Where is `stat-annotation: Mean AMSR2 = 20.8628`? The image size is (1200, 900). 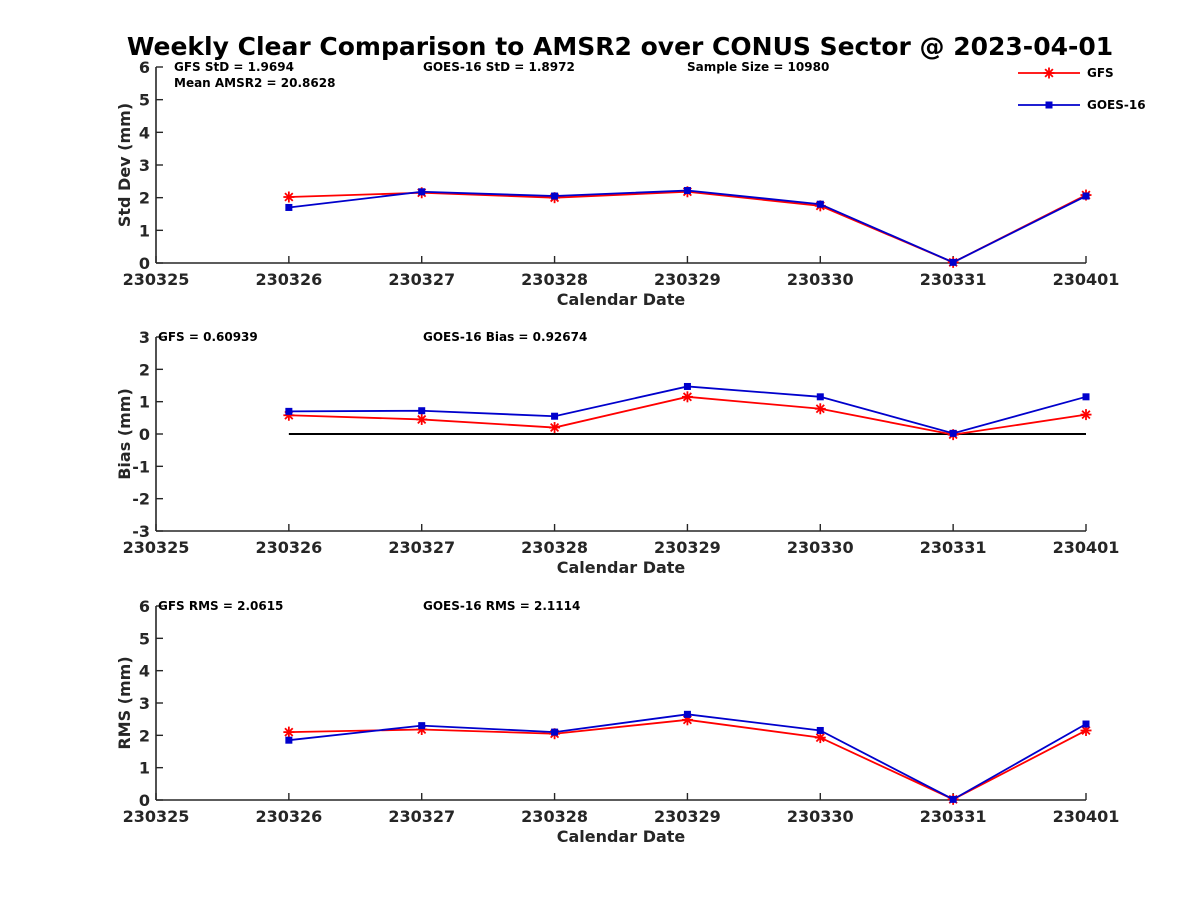 stat-annotation: Mean AMSR2 = 20.8628 is located at coordinates (254, 83).